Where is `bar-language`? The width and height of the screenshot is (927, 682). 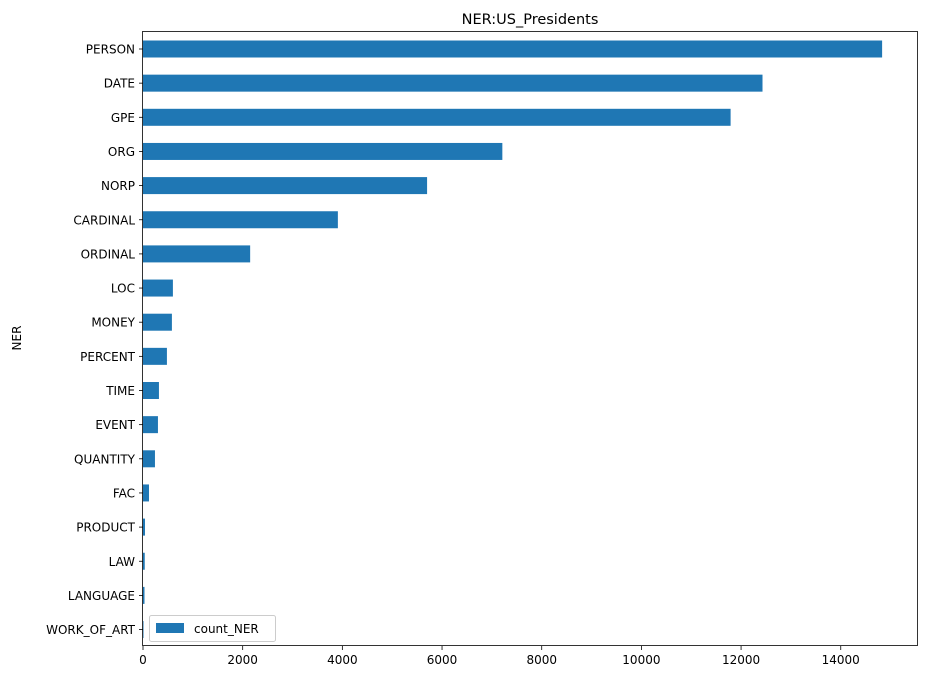
bar-language is located at coordinates (144, 595).